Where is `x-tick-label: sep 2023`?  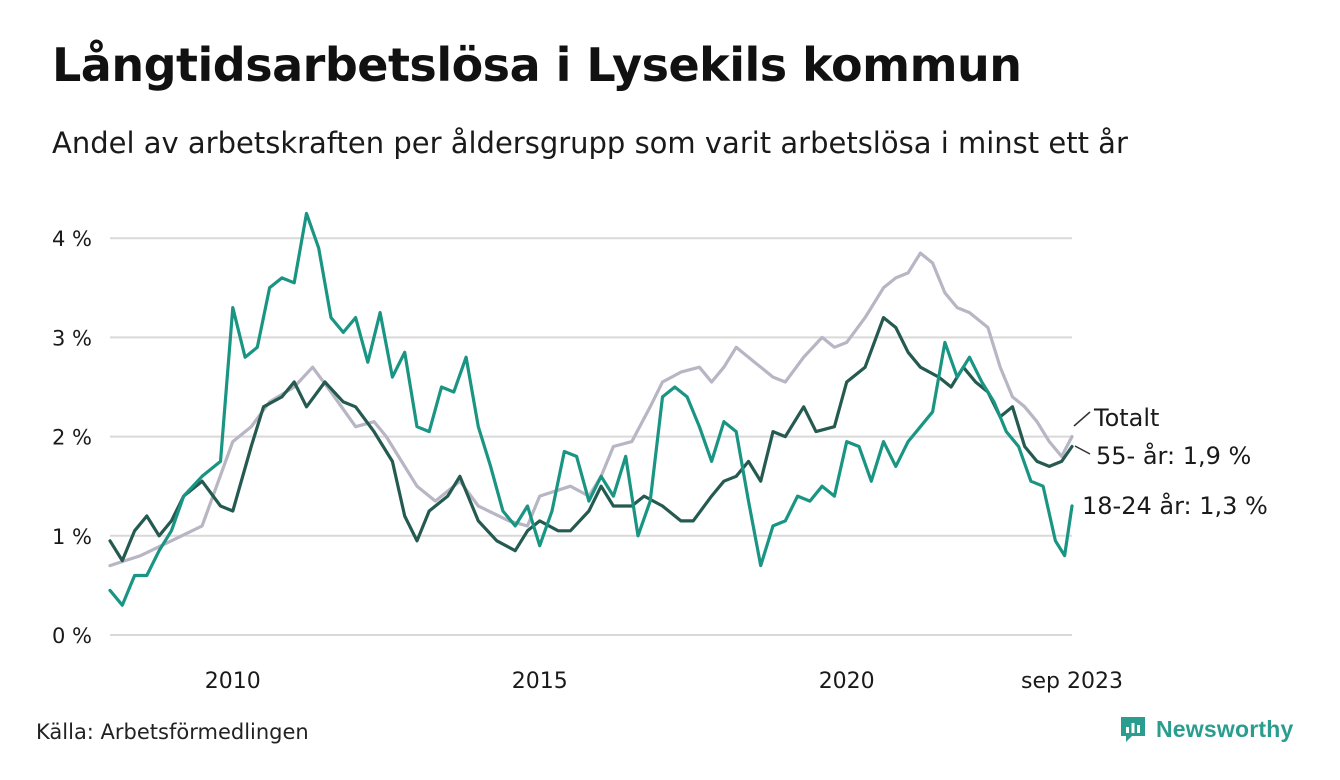 x-tick-label: sep 2023 is located at coordinates (1072, 681).